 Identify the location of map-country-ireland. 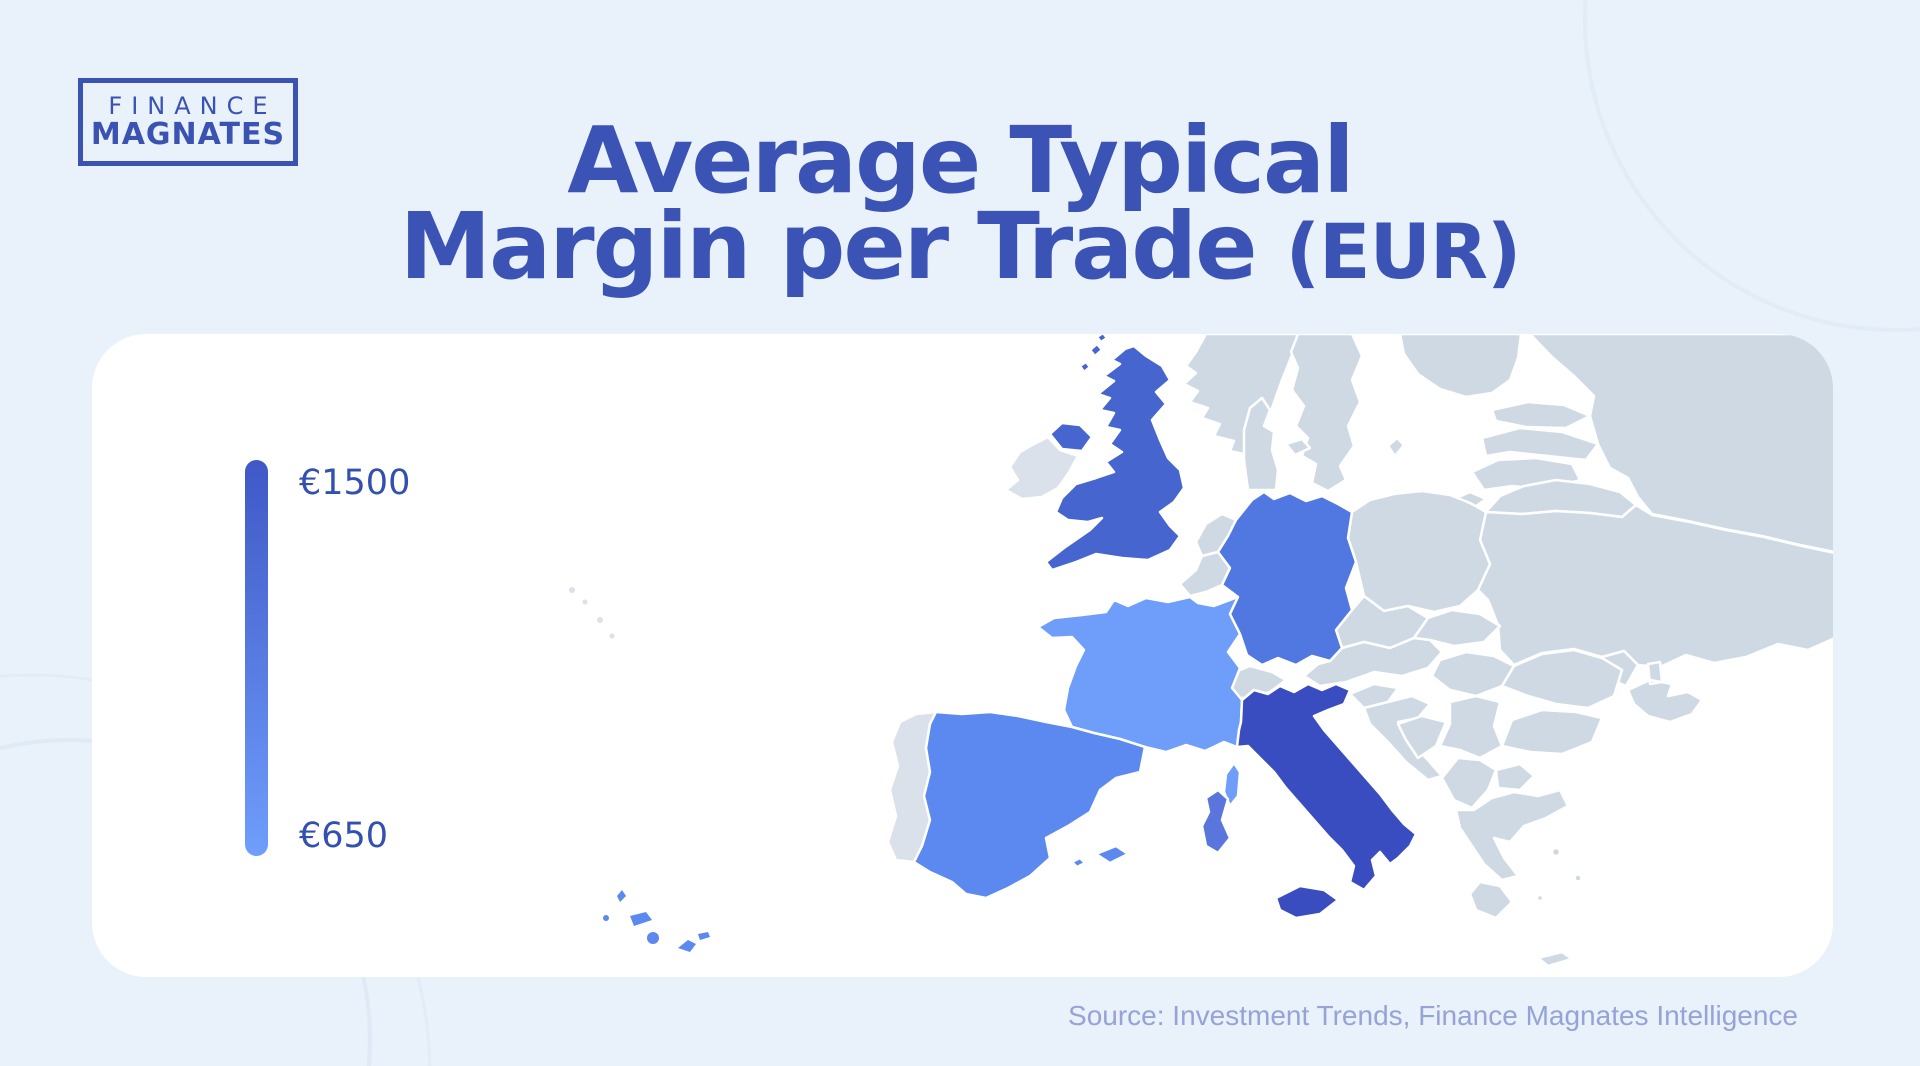
(1042, 468).